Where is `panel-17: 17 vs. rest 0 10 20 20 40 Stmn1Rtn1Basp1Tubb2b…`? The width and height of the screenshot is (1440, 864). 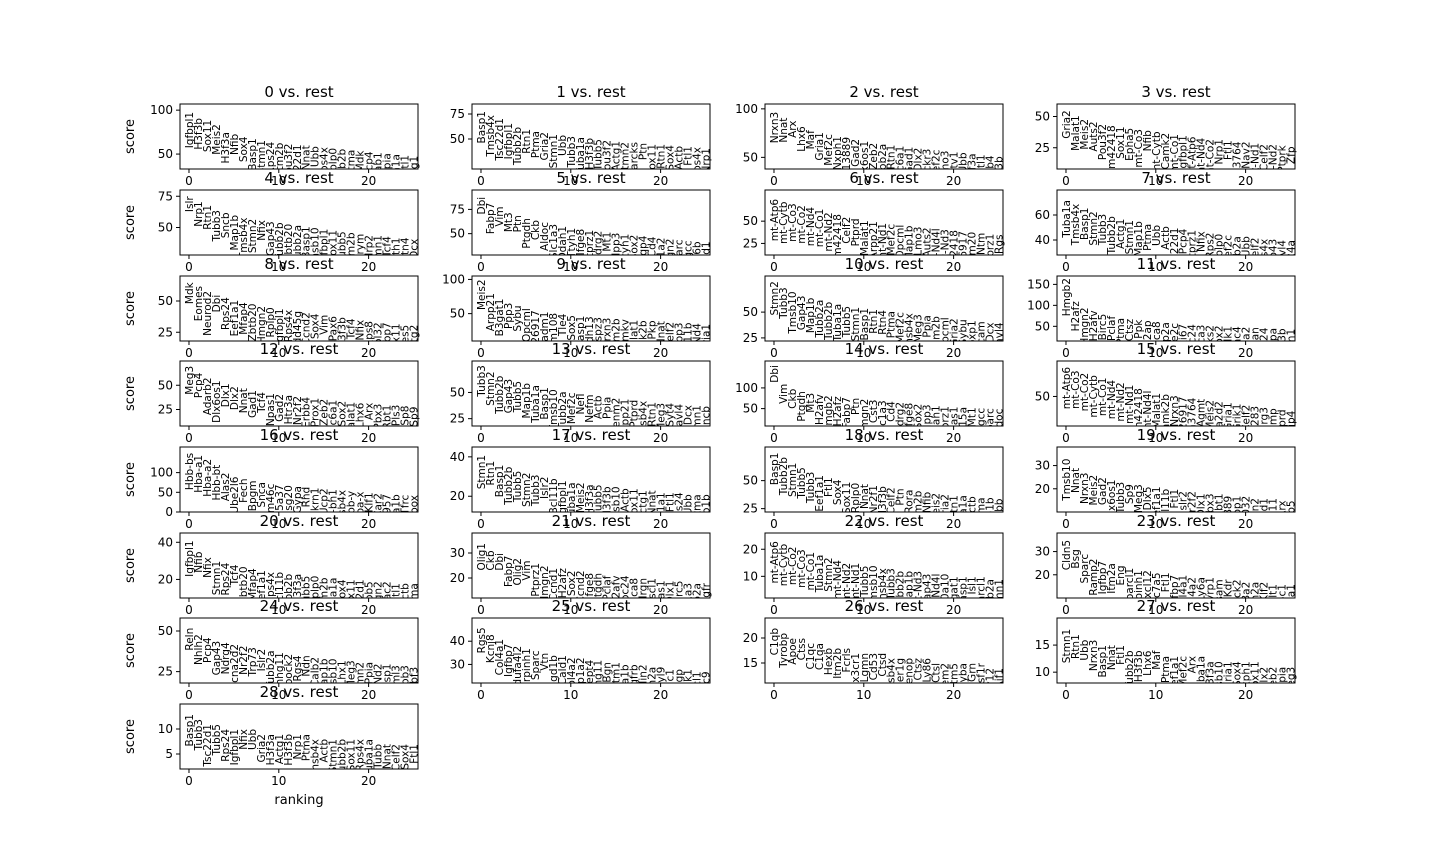
panel-17: 17 vs. rest 0 10 20 20 40 Stmn1Rtn1Basp1Tubb2b… is located at coordinates (581, 478).